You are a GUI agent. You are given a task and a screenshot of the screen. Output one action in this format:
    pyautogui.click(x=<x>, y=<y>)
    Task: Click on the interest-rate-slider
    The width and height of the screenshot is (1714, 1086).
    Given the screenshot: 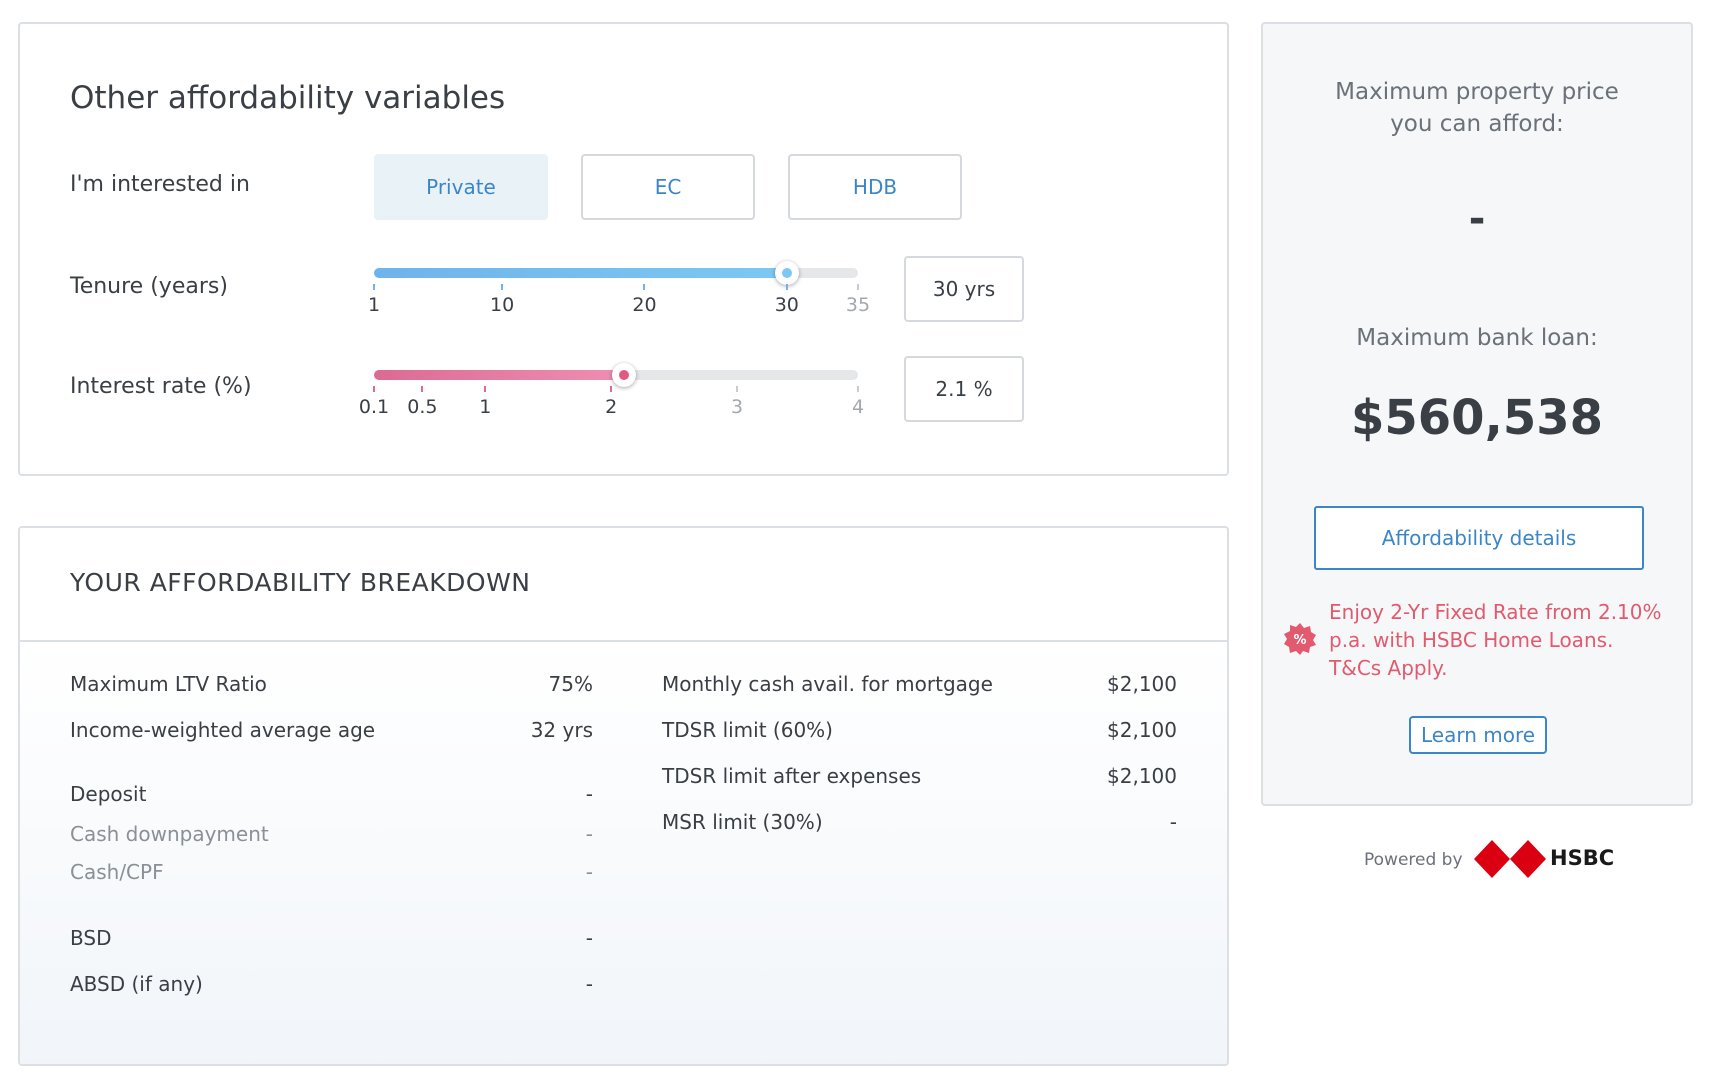 What is the action you would take?
    pyautogui.click(x=616, y=375)
    